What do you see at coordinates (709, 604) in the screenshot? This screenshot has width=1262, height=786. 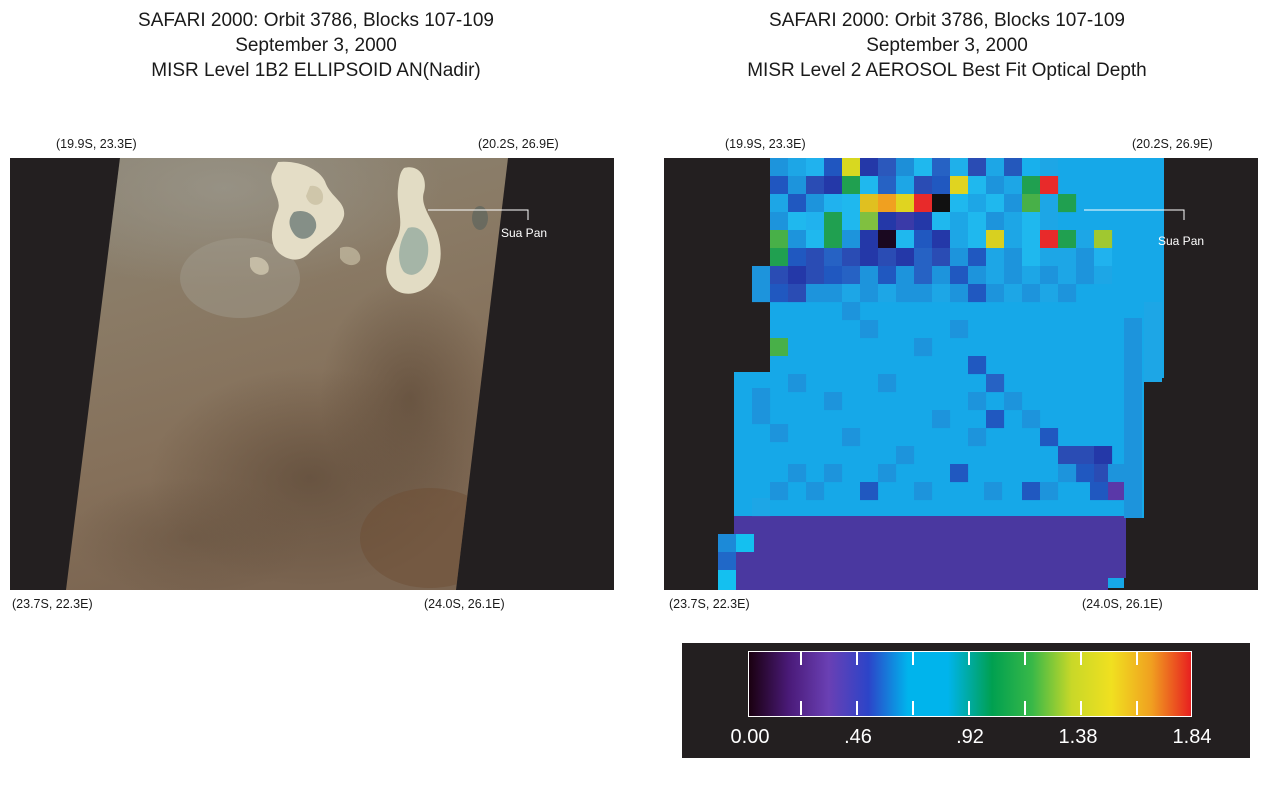 I see `right-coord-bottom-left: (23.7S, 22.3E)` at bounding box center [709, 604].